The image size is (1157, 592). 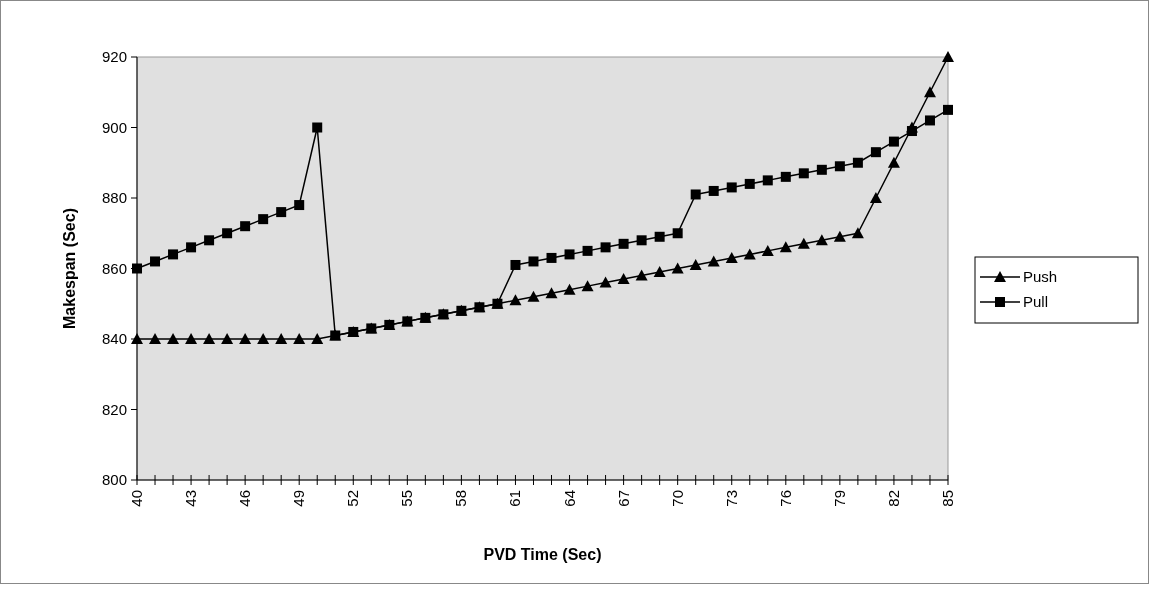 What do you see at coordinates (114, 339) in the screenshot?
I see `y-tick-label: 840` at bounding box center [114, 339].